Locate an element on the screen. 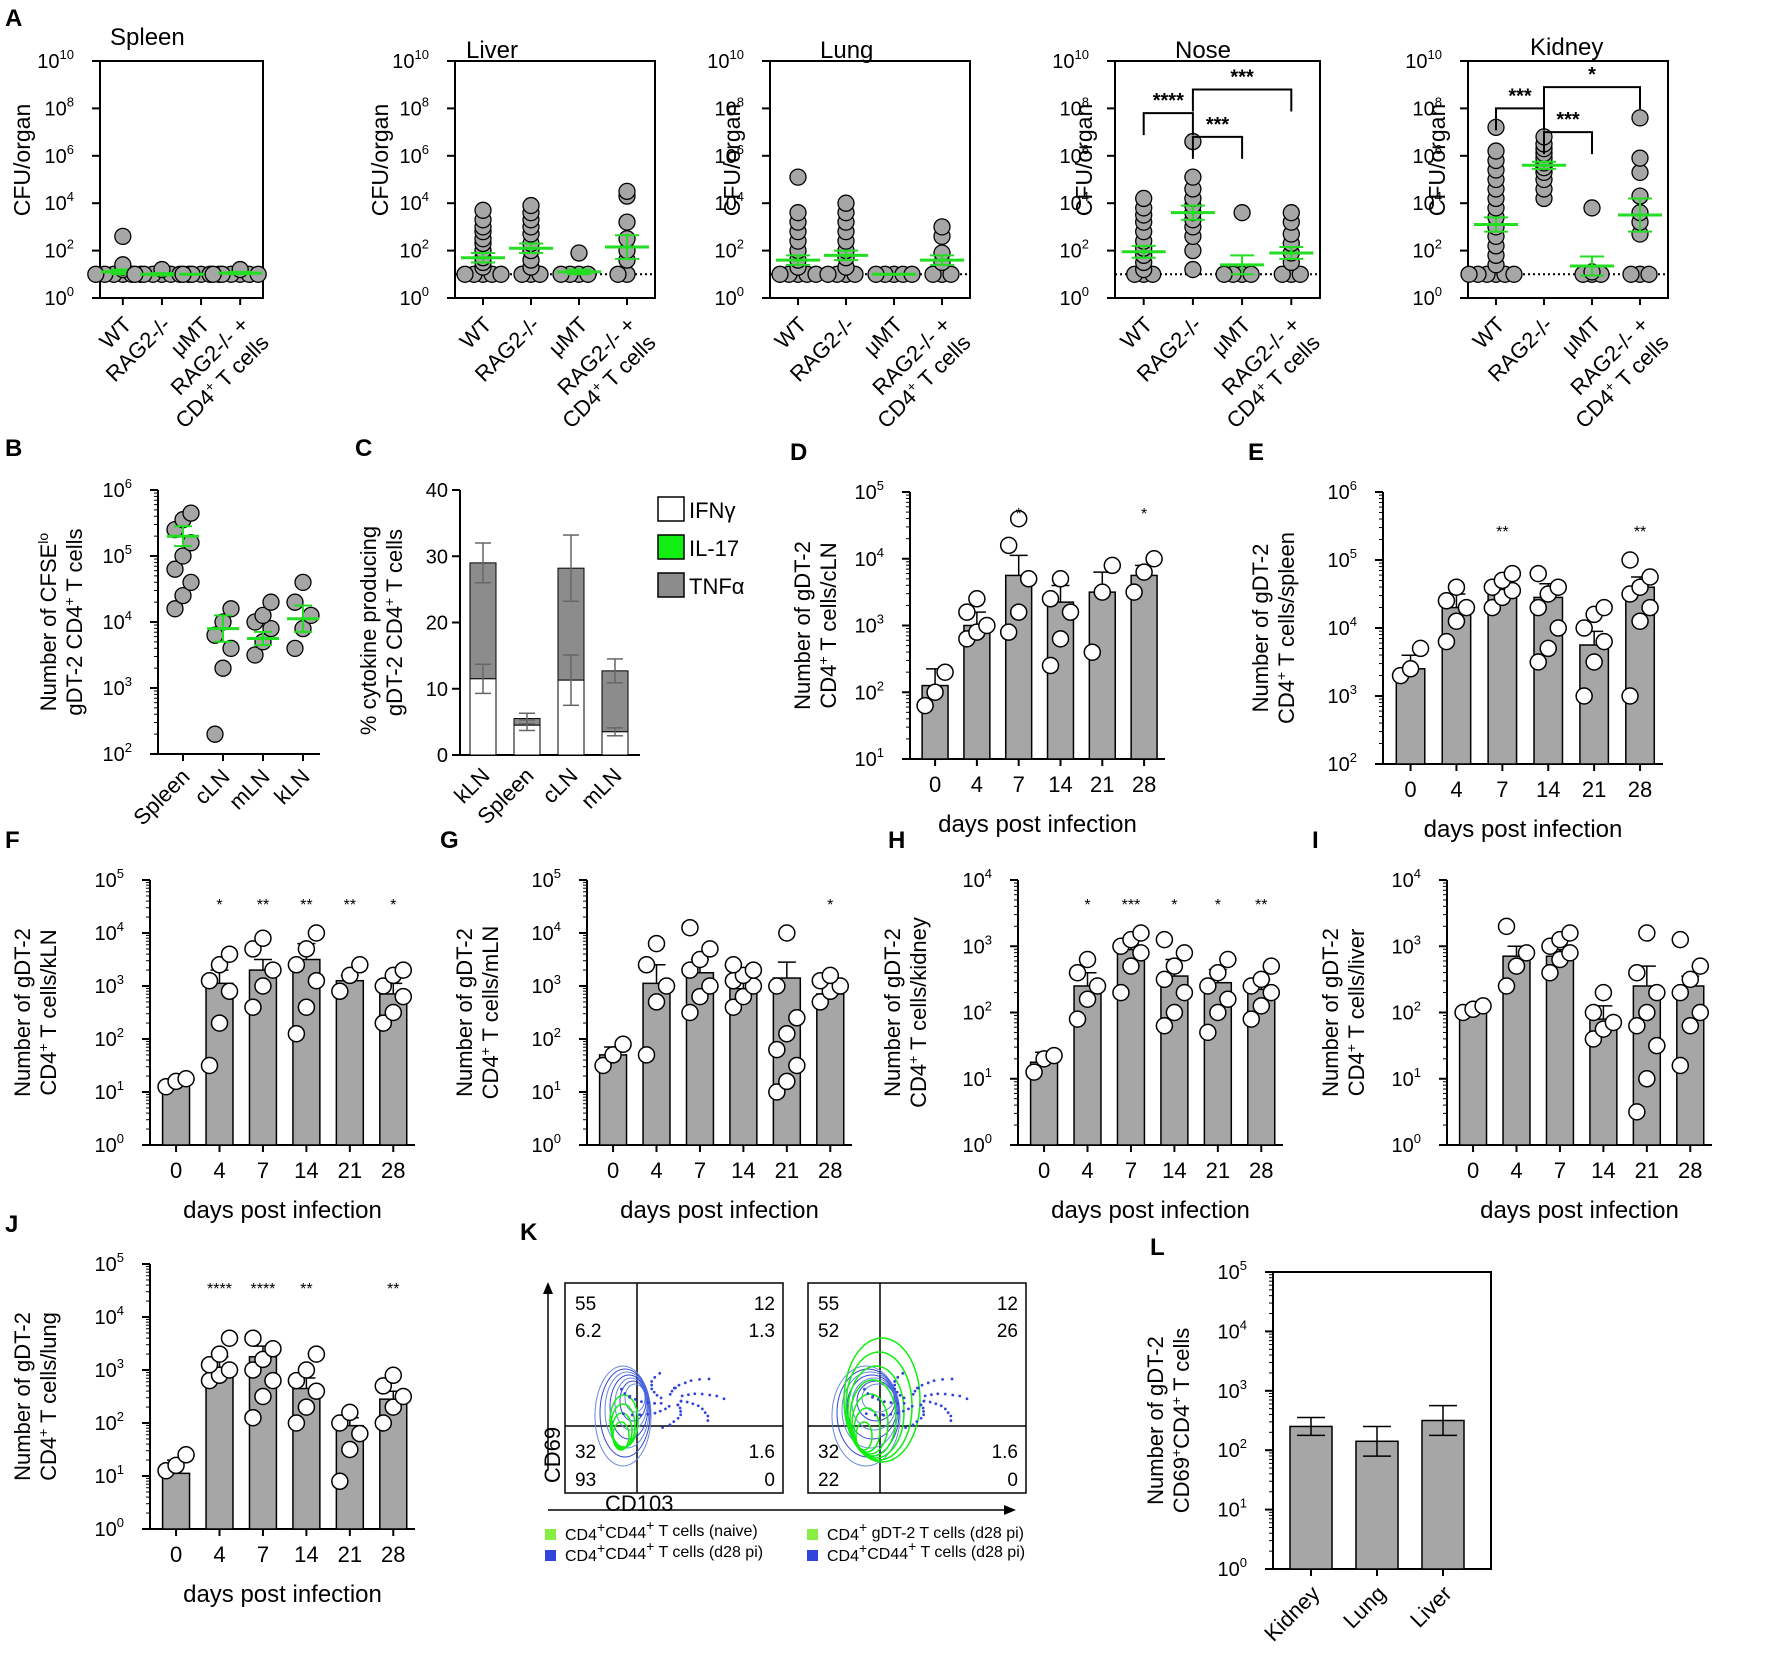 This screenshot has height=1655, width=1785. x-tick-label: 7 is located at coordinates (700, 1170).